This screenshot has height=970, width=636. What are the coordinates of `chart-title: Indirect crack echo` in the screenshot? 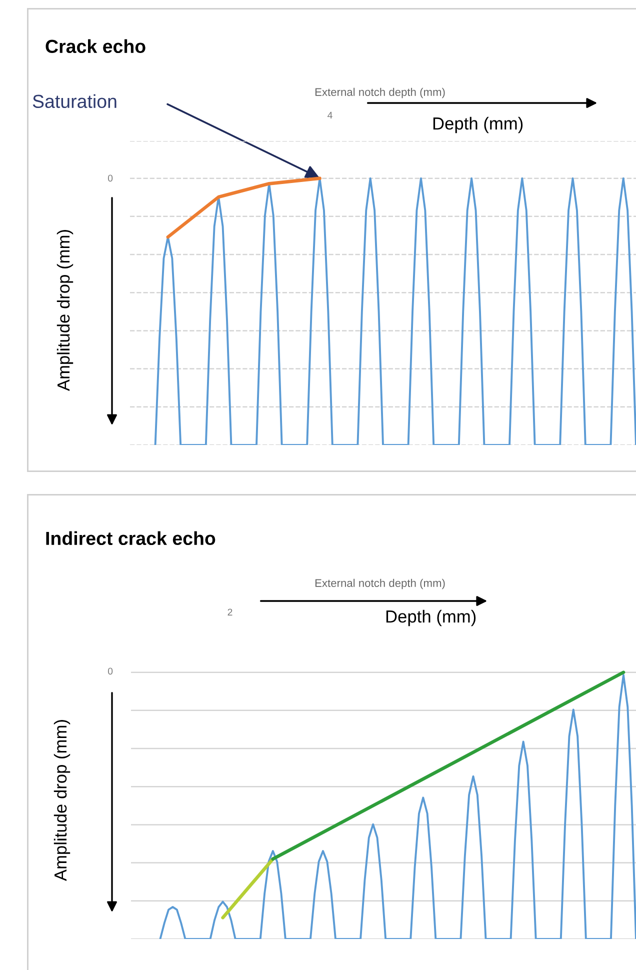 It's located at (131, 538).